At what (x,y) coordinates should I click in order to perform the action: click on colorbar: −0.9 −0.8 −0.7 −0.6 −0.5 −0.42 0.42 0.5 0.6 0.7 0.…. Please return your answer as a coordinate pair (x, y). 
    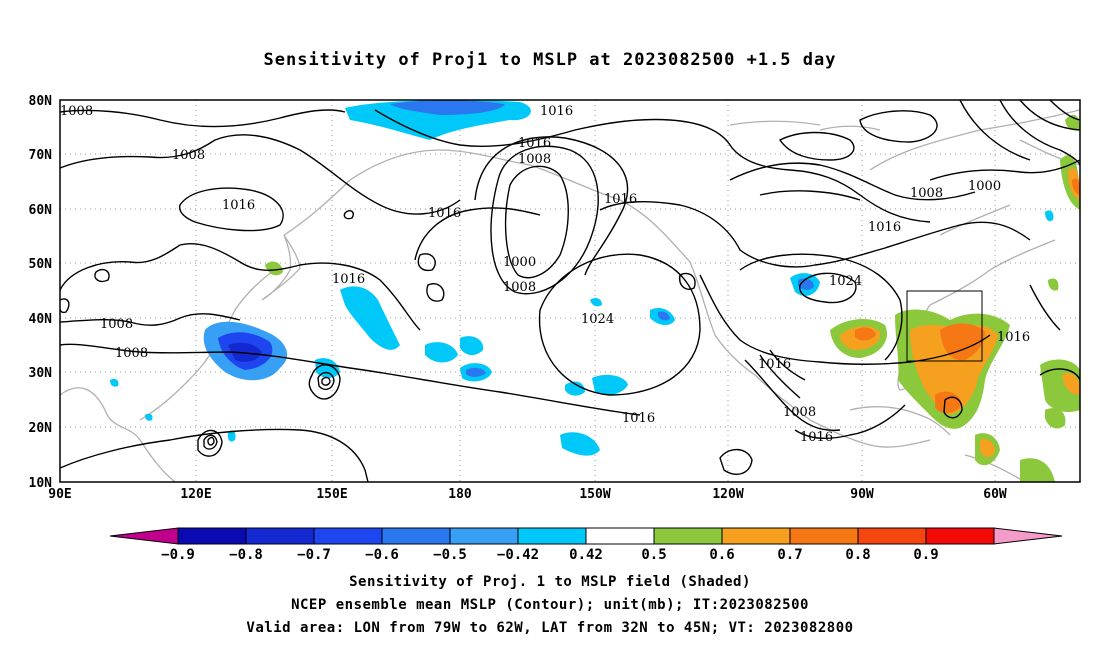
    Looking at the image, I should click on (586, 545).